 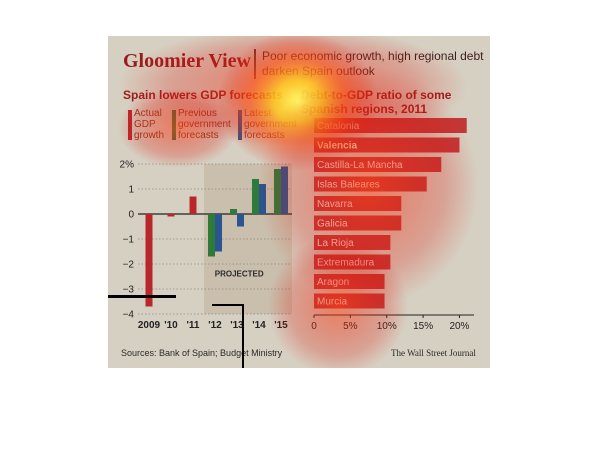 I want to click on source-note: Sources: Bank of Spain; Budget Ministry, so click(x=202, y=353).